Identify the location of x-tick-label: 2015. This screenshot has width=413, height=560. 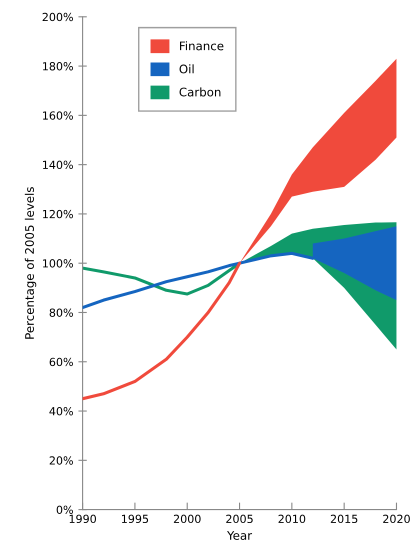
(344, 519).